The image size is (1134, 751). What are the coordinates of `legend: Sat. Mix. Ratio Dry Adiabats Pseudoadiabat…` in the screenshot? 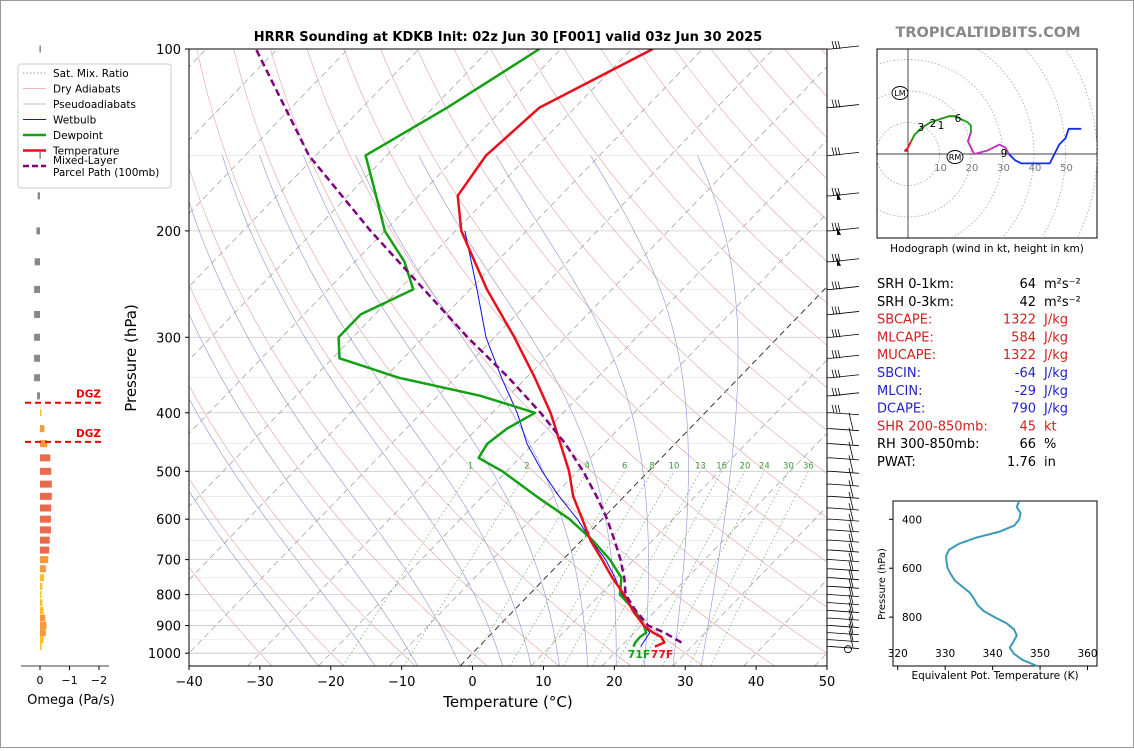 It's located at (94, 126).